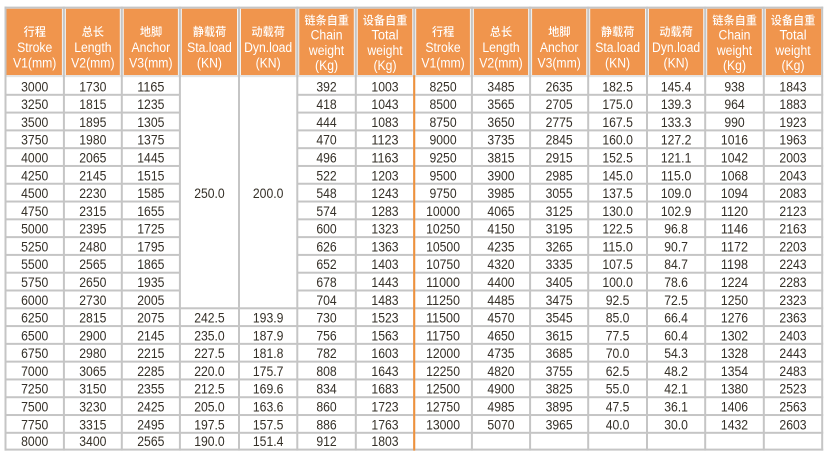 This screenshot has width=827, height=457. Describe the element at coordinates (92, 157) in the screenshot. I see `svg-text: 2065` at that location.